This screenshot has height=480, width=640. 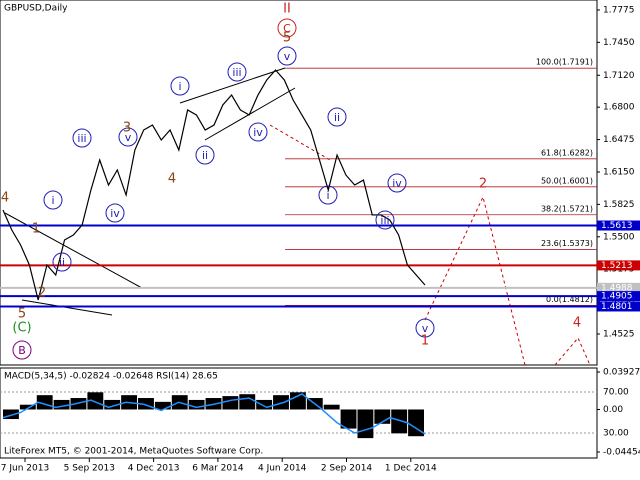 What do you see at coordinates (619, 140) in the screenshot?
I see `y-tick-label: 1.6475` at bounding box center [619, 140].